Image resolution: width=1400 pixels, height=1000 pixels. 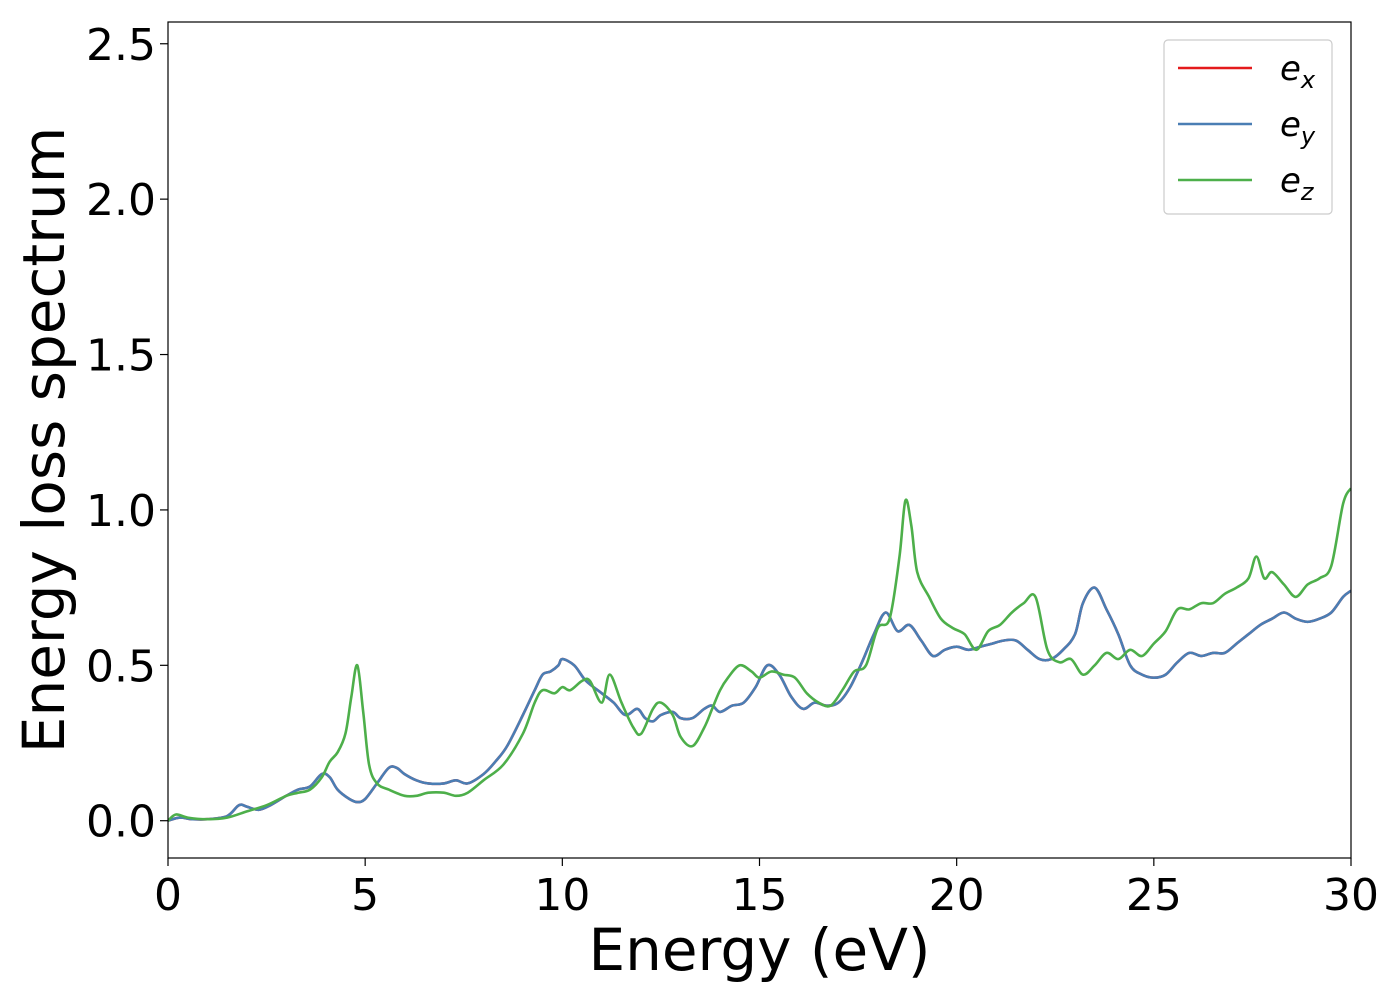 What do you see at coordinates (760, 895) in the screenshot?
I see `x-tick-label: 15` at bounding box center [760, 895].